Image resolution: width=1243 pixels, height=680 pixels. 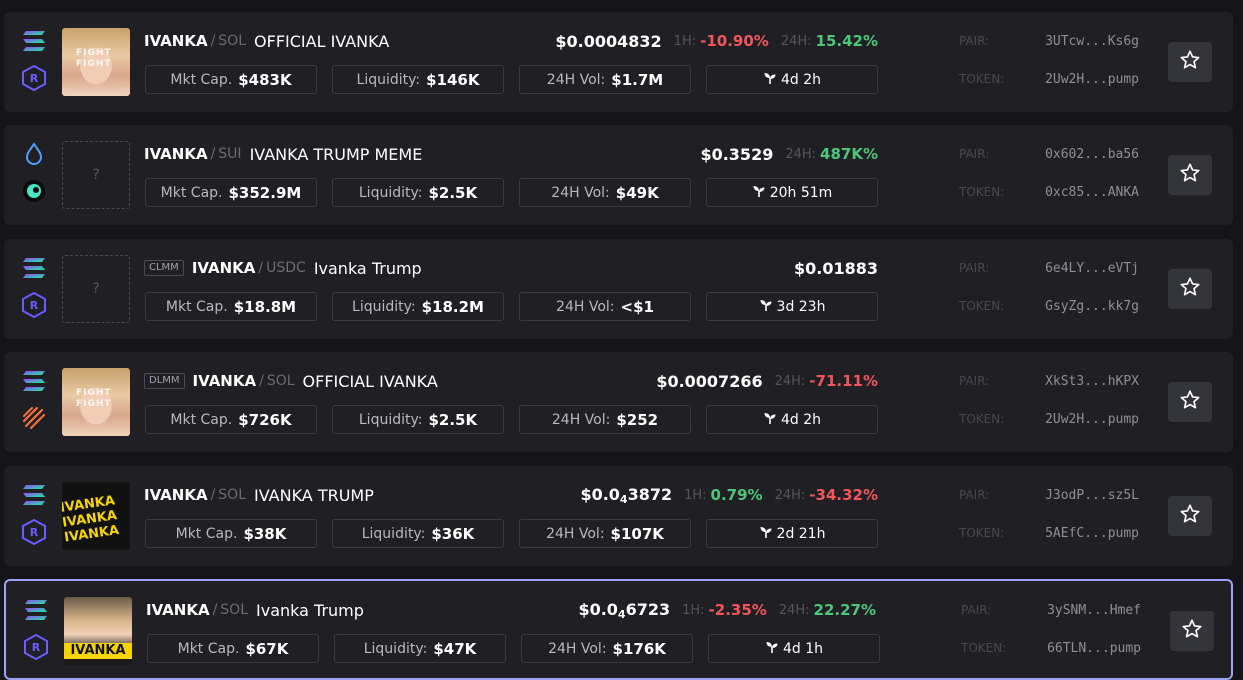 What do you see at coordinates (650, 494) in the screenshot?
I see `price-digits: 3872` at bounding box center [650, 494].